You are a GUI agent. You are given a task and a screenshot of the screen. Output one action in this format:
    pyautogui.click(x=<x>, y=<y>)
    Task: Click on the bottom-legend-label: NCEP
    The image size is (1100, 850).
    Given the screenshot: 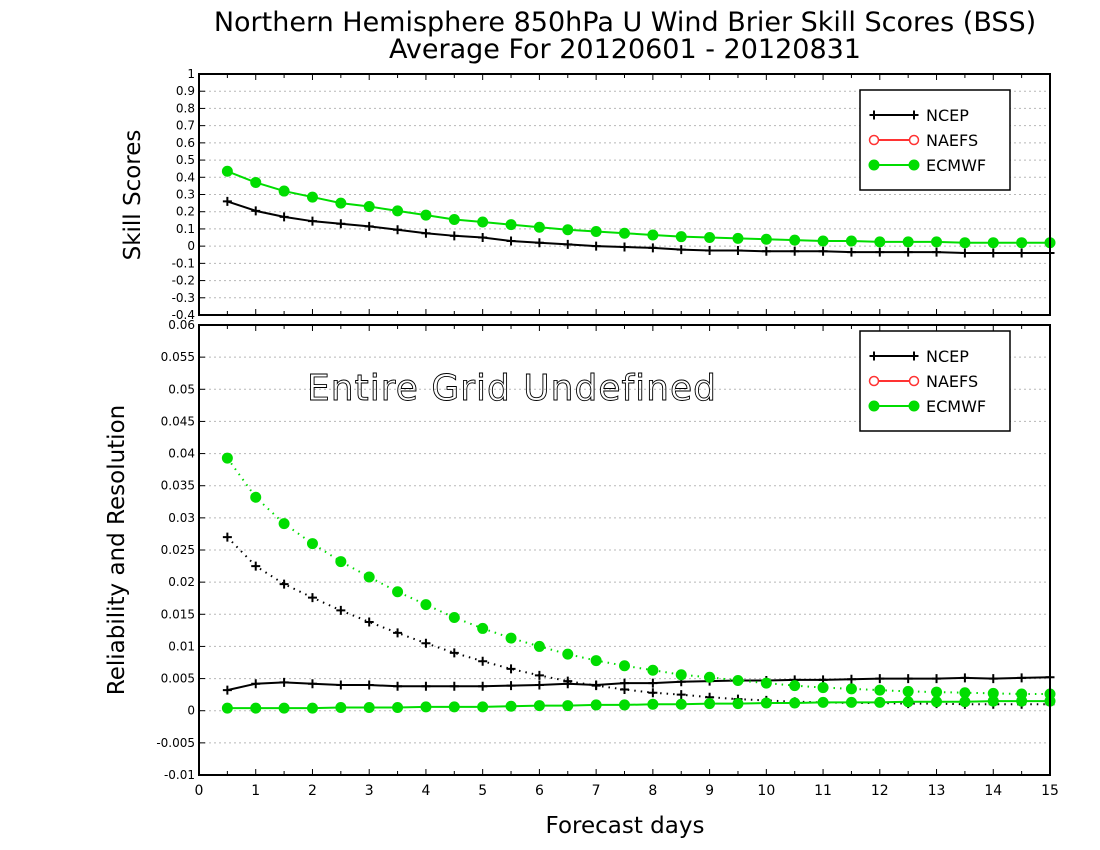 What is the action you would take?
    pyautogui.click(x=947, y=356)
    